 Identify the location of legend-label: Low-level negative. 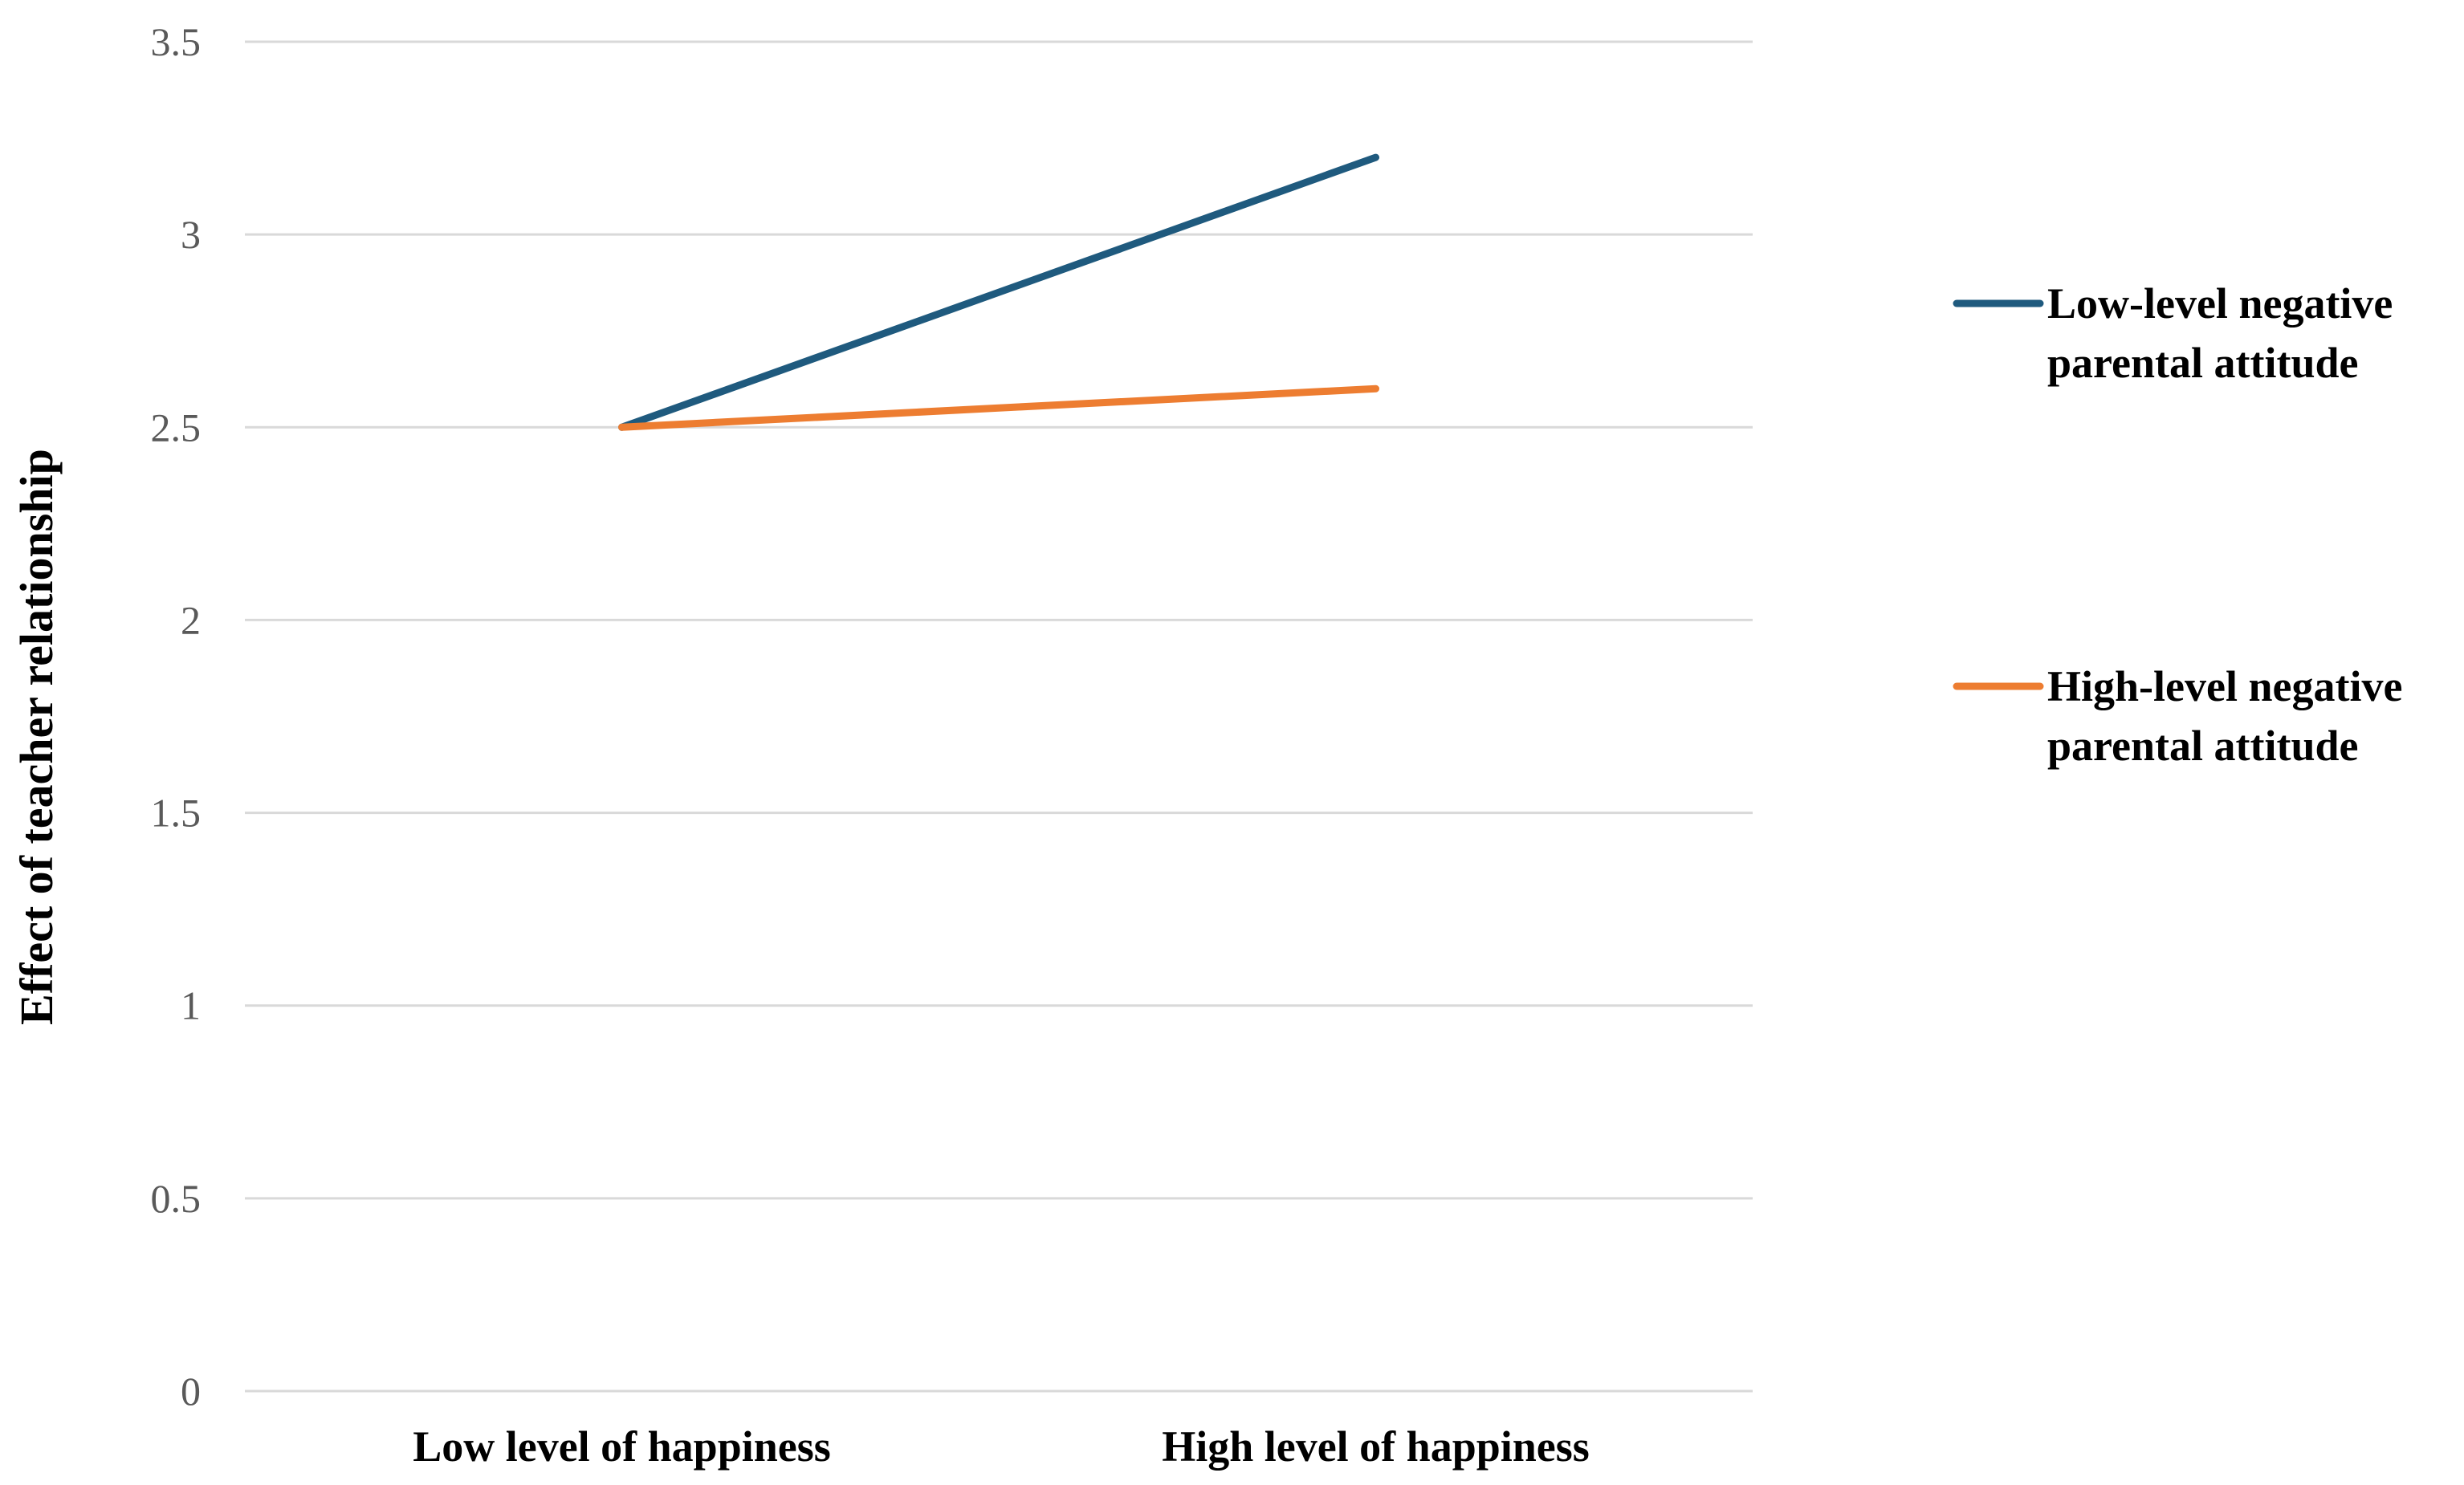
(2220, 304).